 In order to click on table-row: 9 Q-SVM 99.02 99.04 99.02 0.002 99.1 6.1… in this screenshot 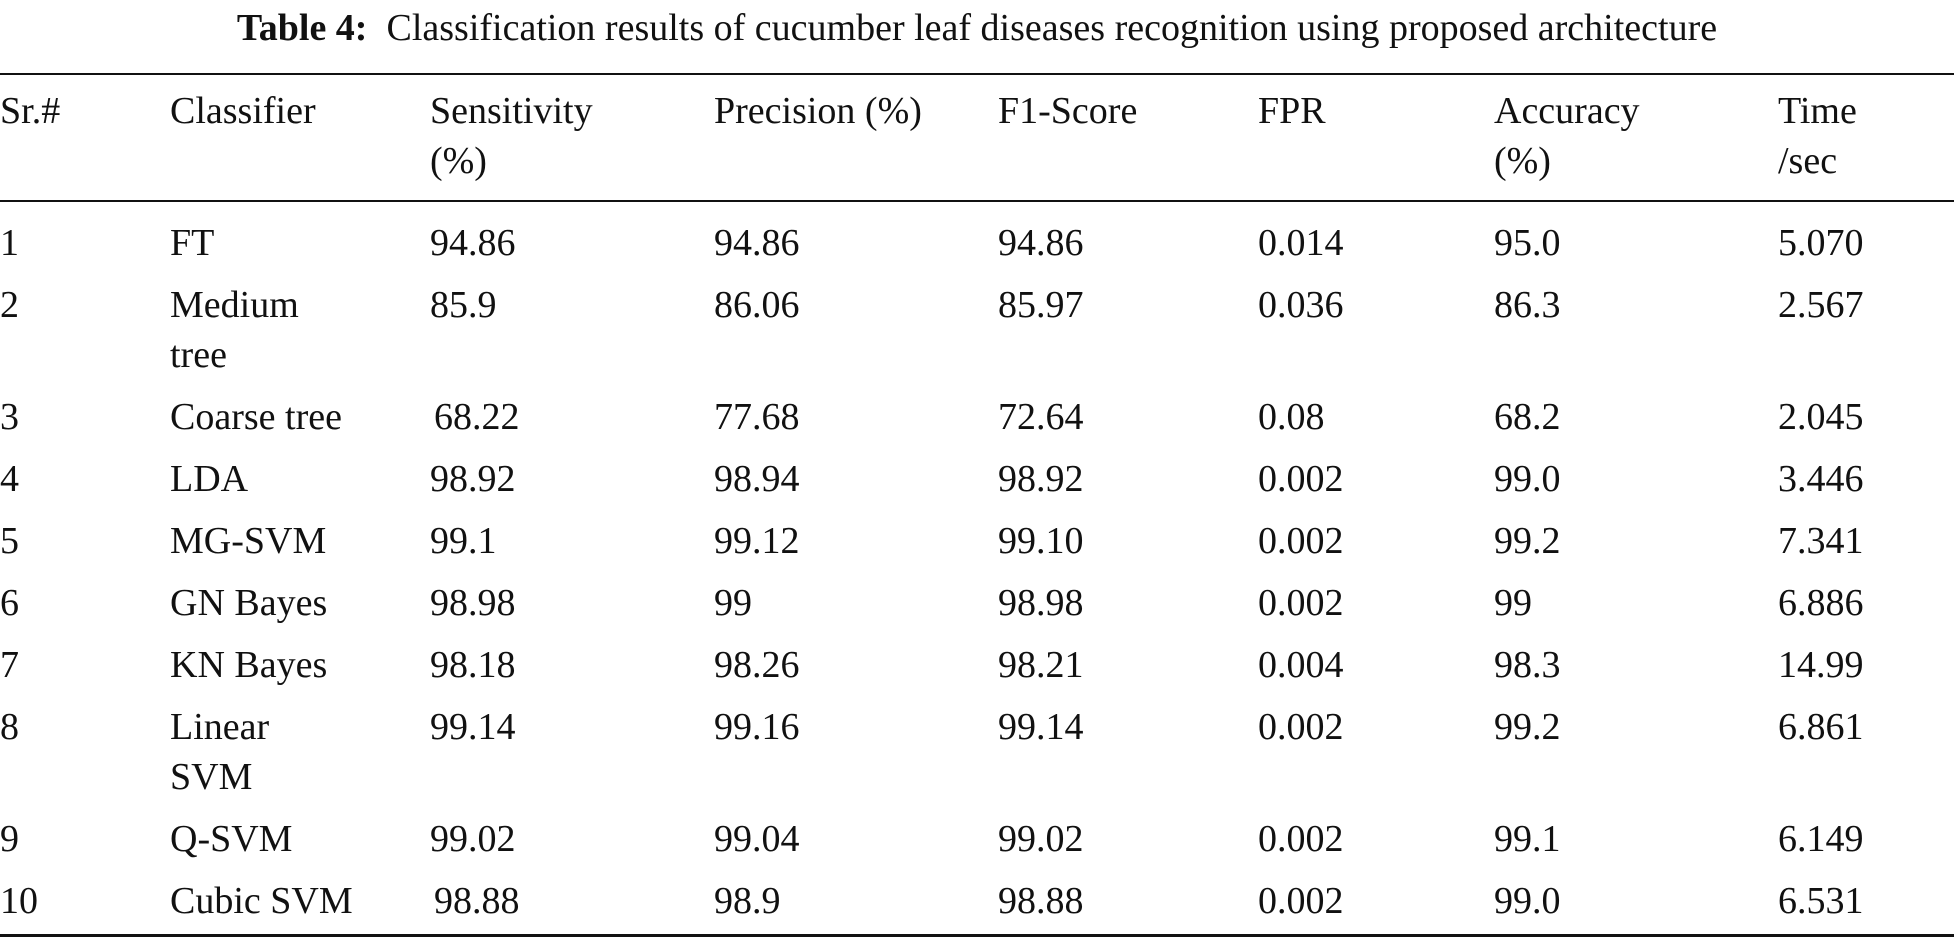, I will do `click(977, 833)`.